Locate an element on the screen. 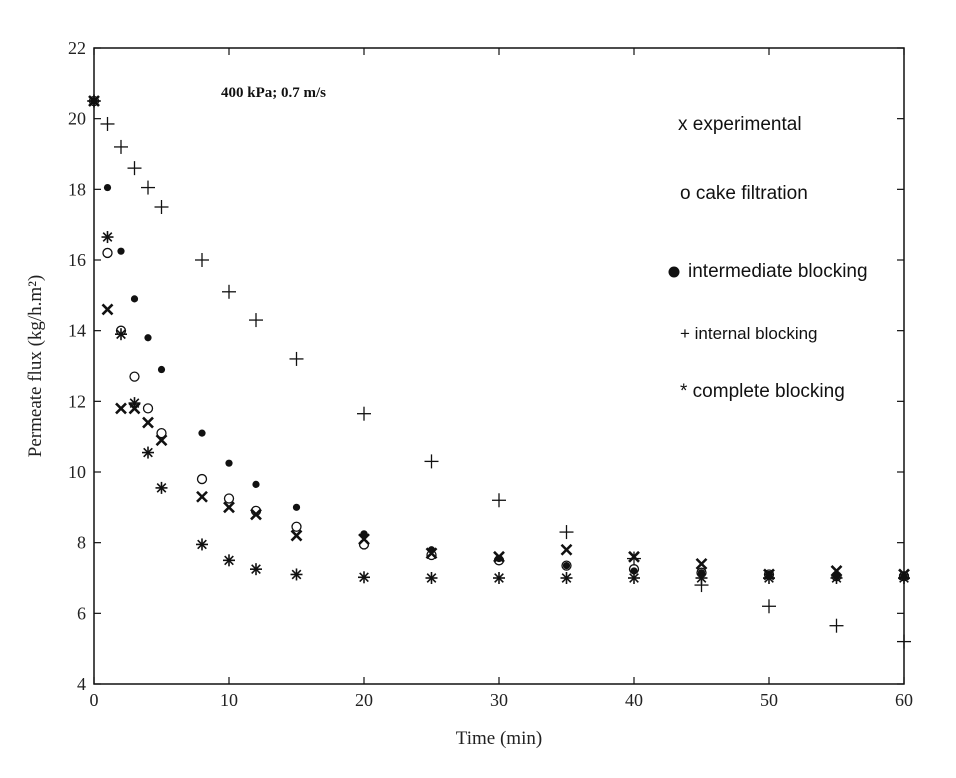 The image size is (956, 778). y-axis-title: Permeate flux (kg/h.m²) is located at coordinates (35, 366).